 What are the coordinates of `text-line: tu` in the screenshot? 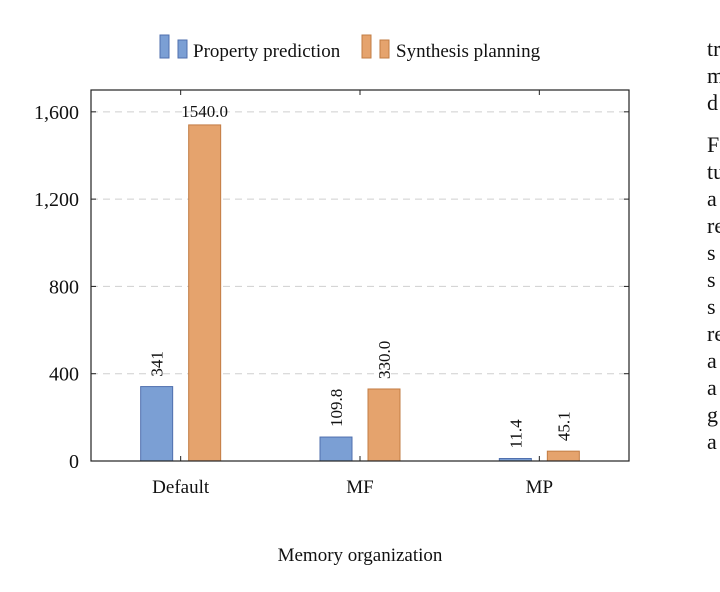 It's located at (713, 171).